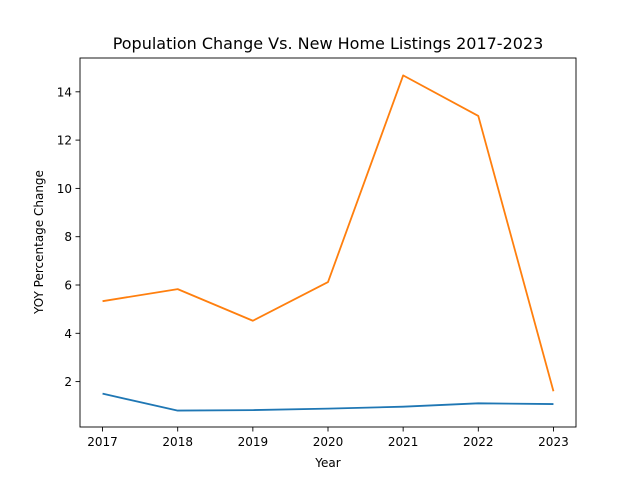 The height and width of the screenshot is (480, 640). Describe the element at coordinates (177, 442) in the screenshot. I see `x-tick-label: 2018` at that location.